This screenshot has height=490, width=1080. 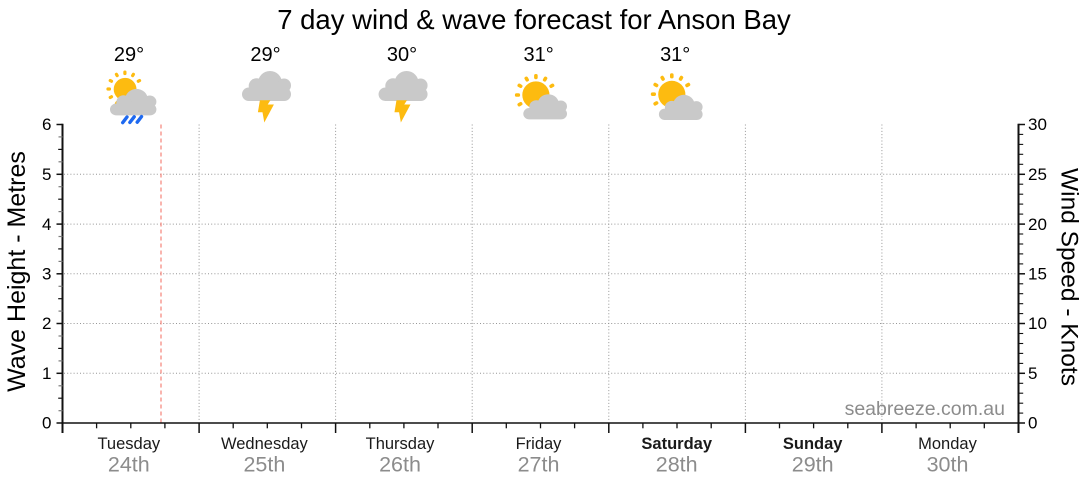 I want to click on svg-text: 24th, so click(x=129, y=465).